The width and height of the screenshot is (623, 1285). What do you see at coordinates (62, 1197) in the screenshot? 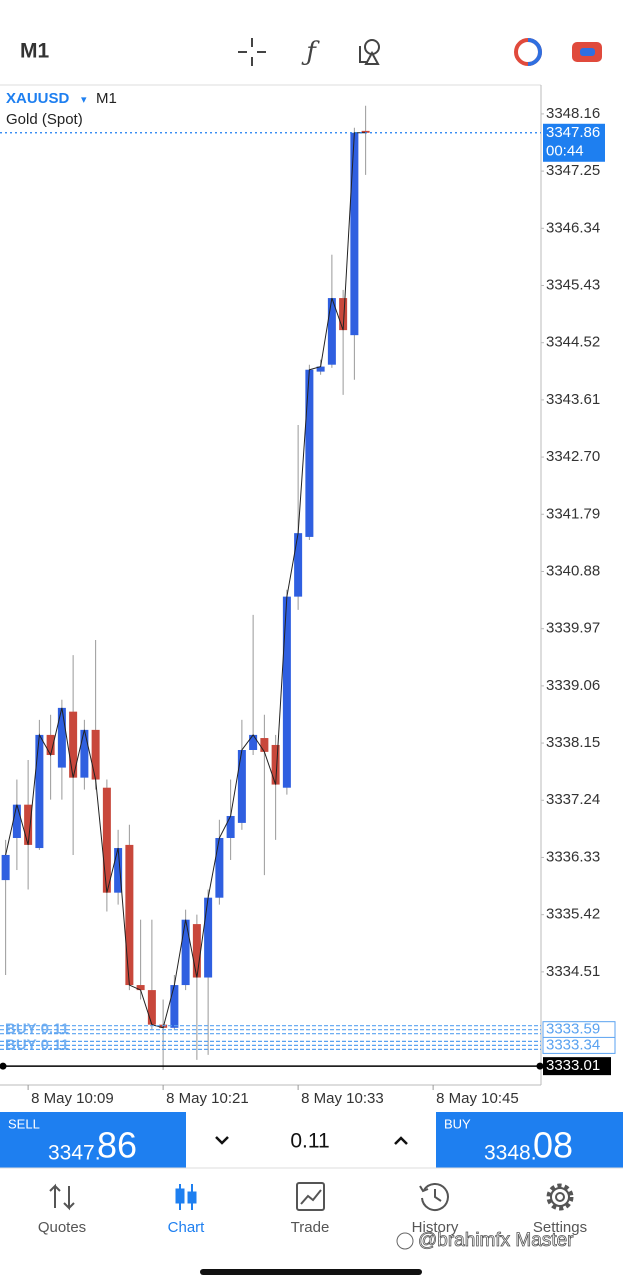
I see `quotes-icon` at bounding box center [62, 1197].